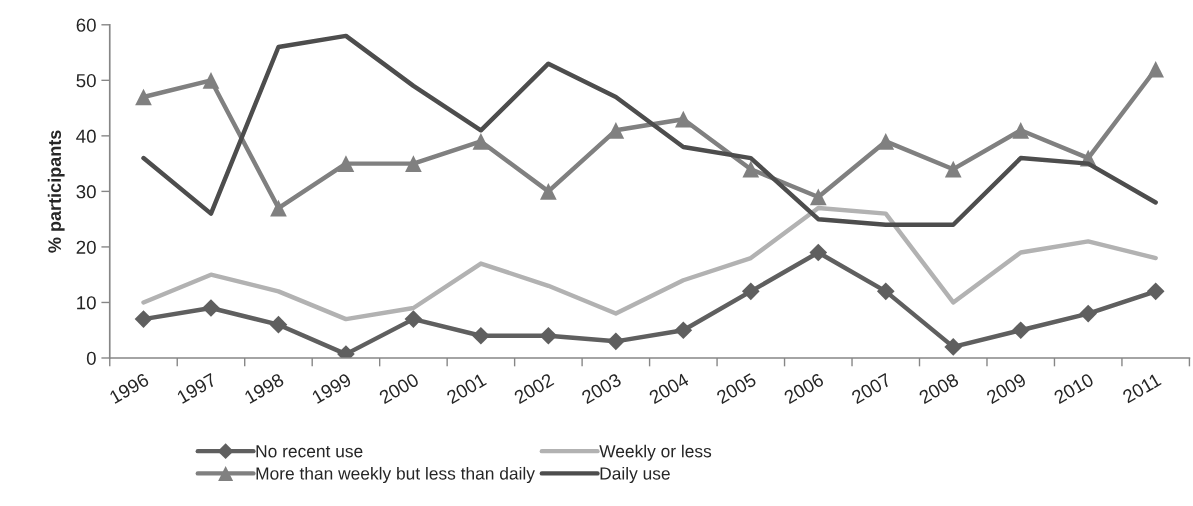 The image size is (1193, 506). Describe the element at coordinates (86, 81) in the screenshot. I see `y-tick-label: 50` at that location.